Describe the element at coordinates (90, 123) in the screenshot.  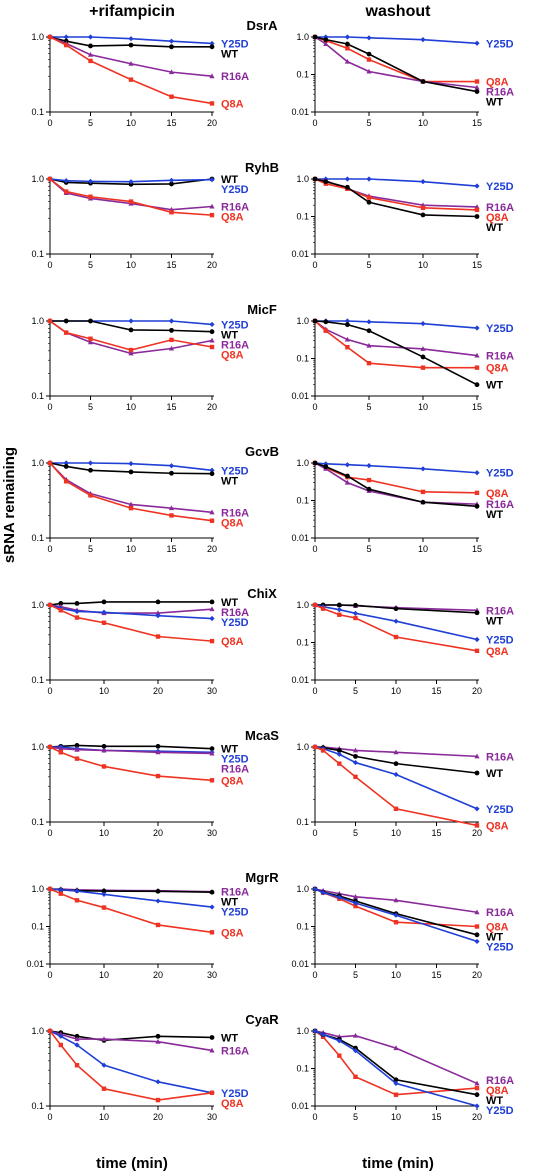
I see `x-tick-label: 5` at that location.